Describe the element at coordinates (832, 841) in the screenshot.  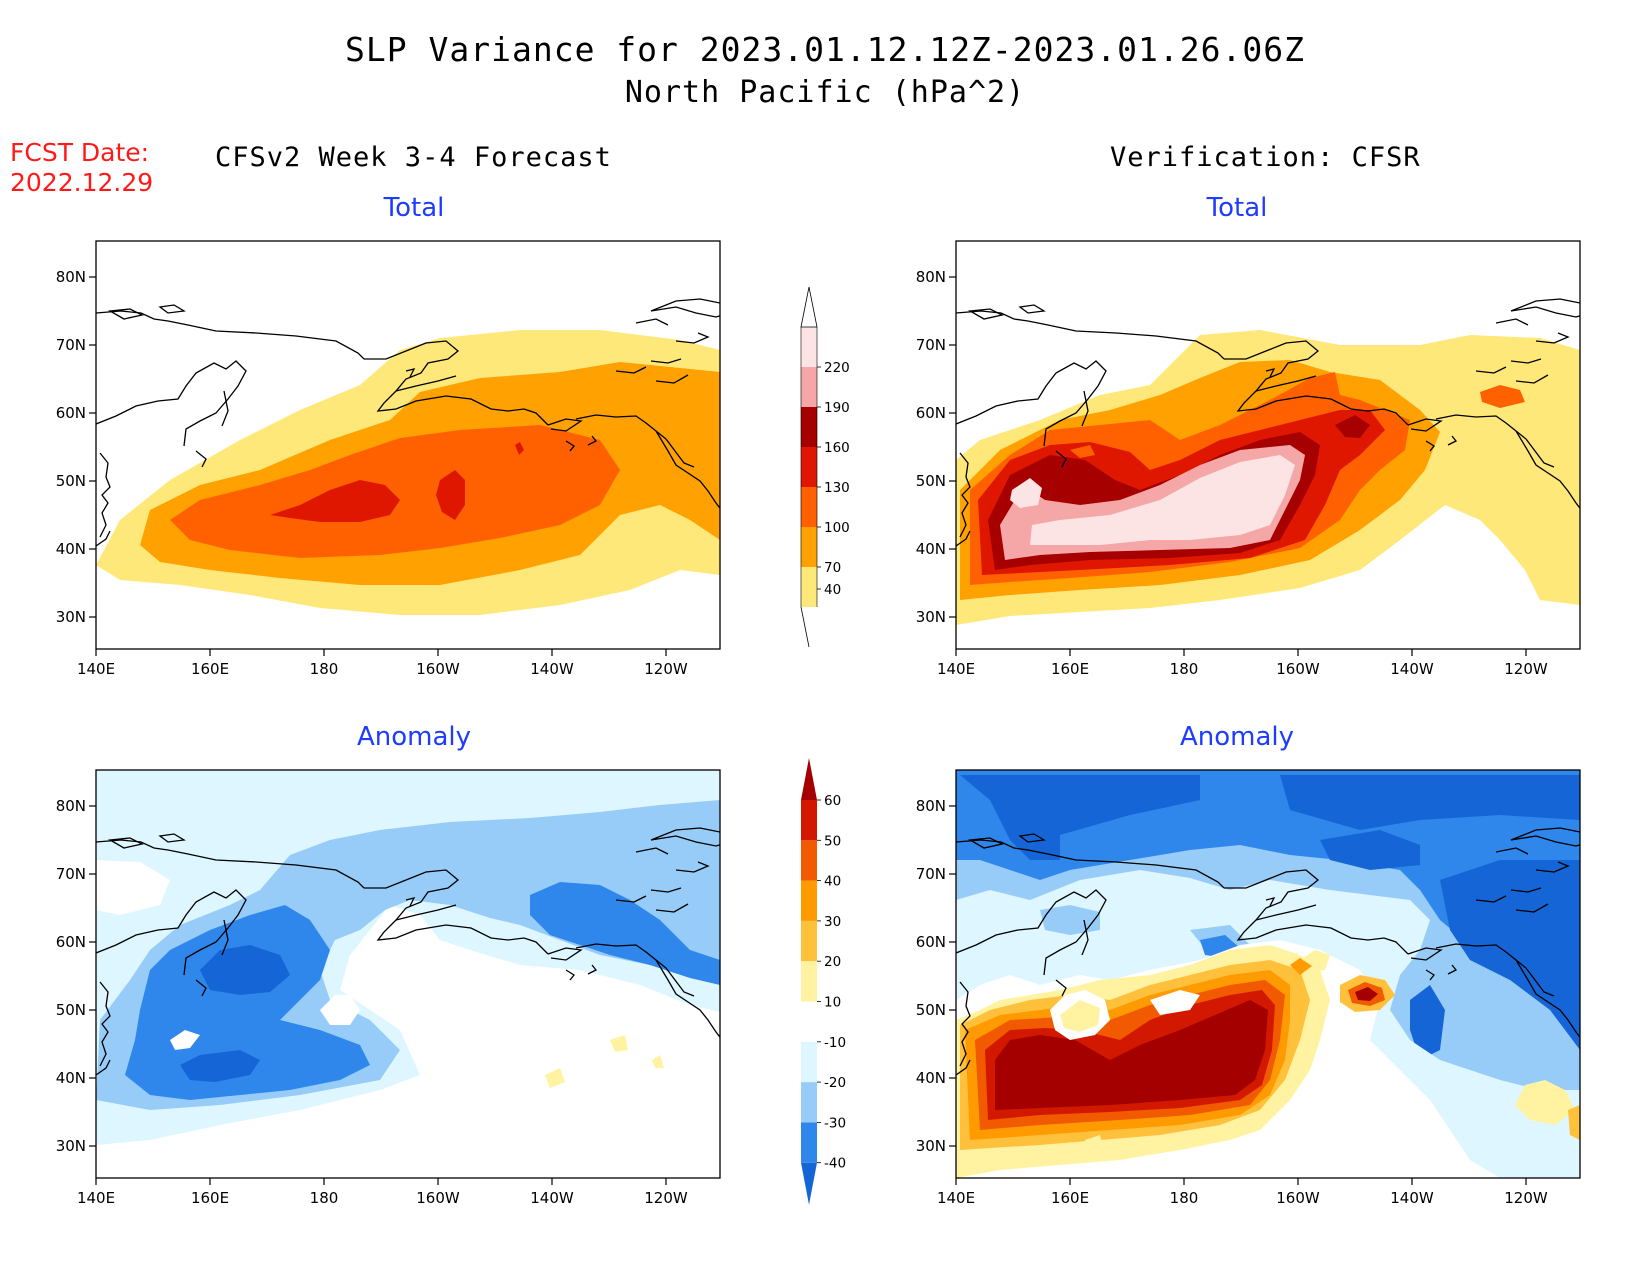
I see `colorbar-anomaly-label: 50` at that location.